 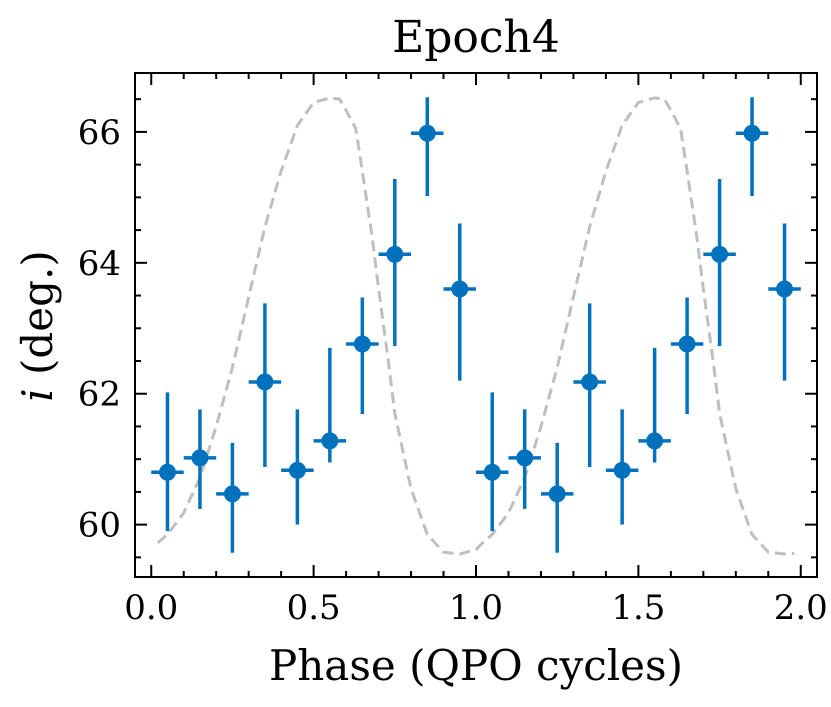 I want to click on x-tick-label: 0.0, so click(x=151, y=608).